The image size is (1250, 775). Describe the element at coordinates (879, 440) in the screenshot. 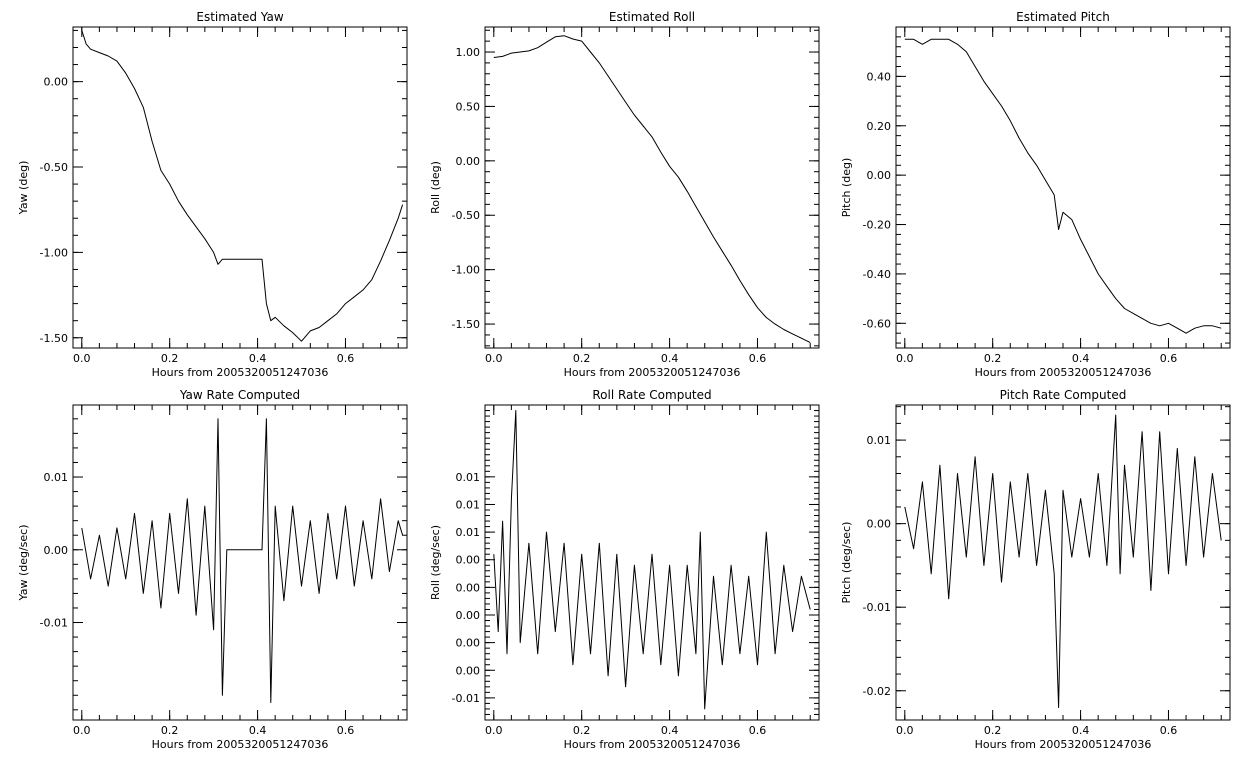

I see `pitch-rate-computed-ytick-label: 0.01` at that location.